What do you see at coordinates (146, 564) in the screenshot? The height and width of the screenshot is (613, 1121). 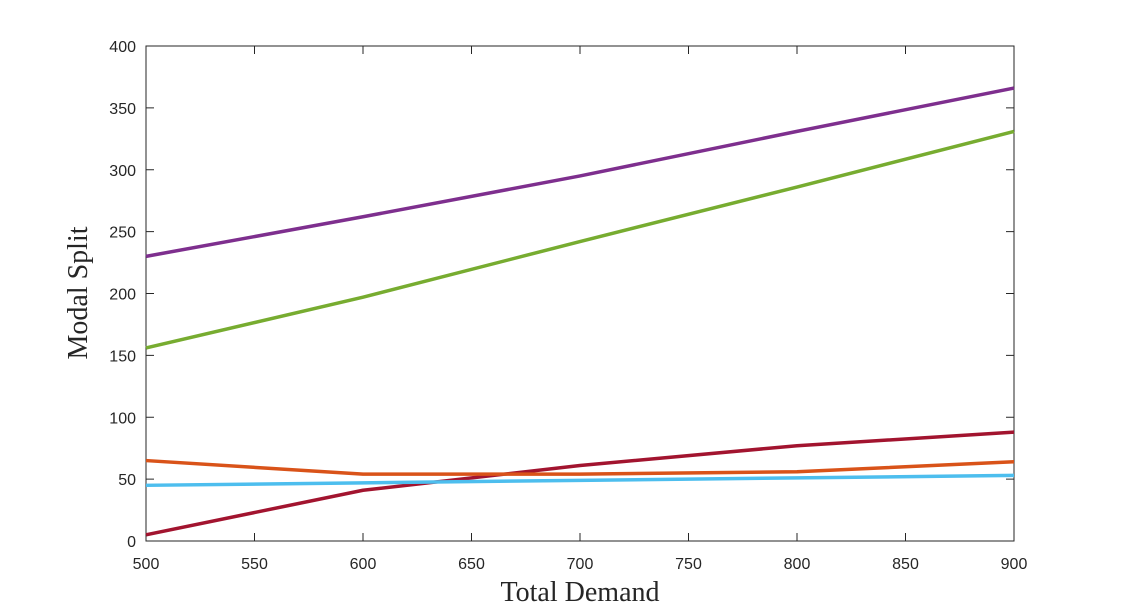 I see `x-tick-label: 500` at bounding box center [146, 564].